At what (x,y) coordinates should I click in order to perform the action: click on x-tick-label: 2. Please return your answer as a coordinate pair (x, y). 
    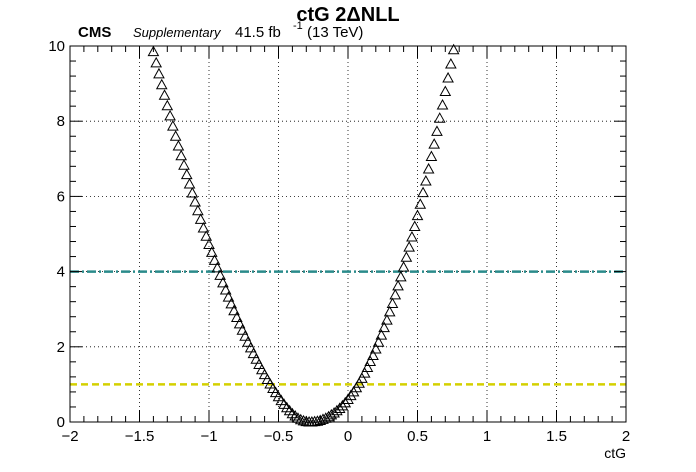
    Looking at the image, I should click on (626, 436).